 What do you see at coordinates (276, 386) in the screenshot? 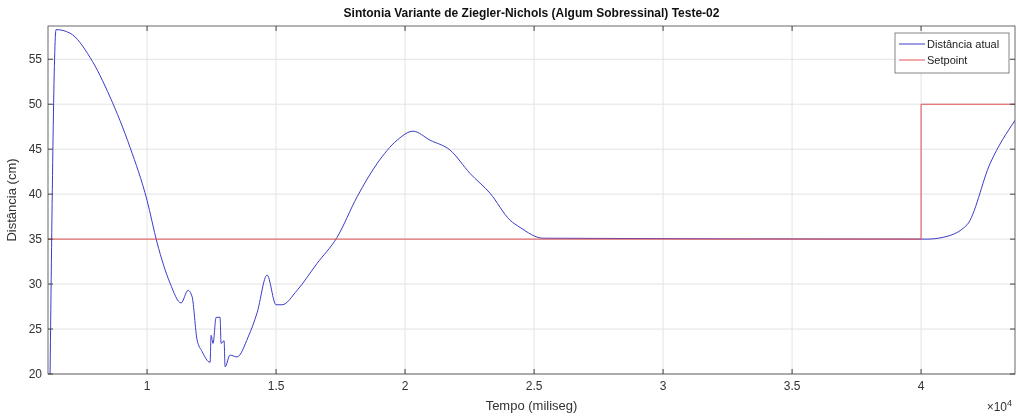
I see `x-tick-label: 1.5` at bounding box center [276, 386].